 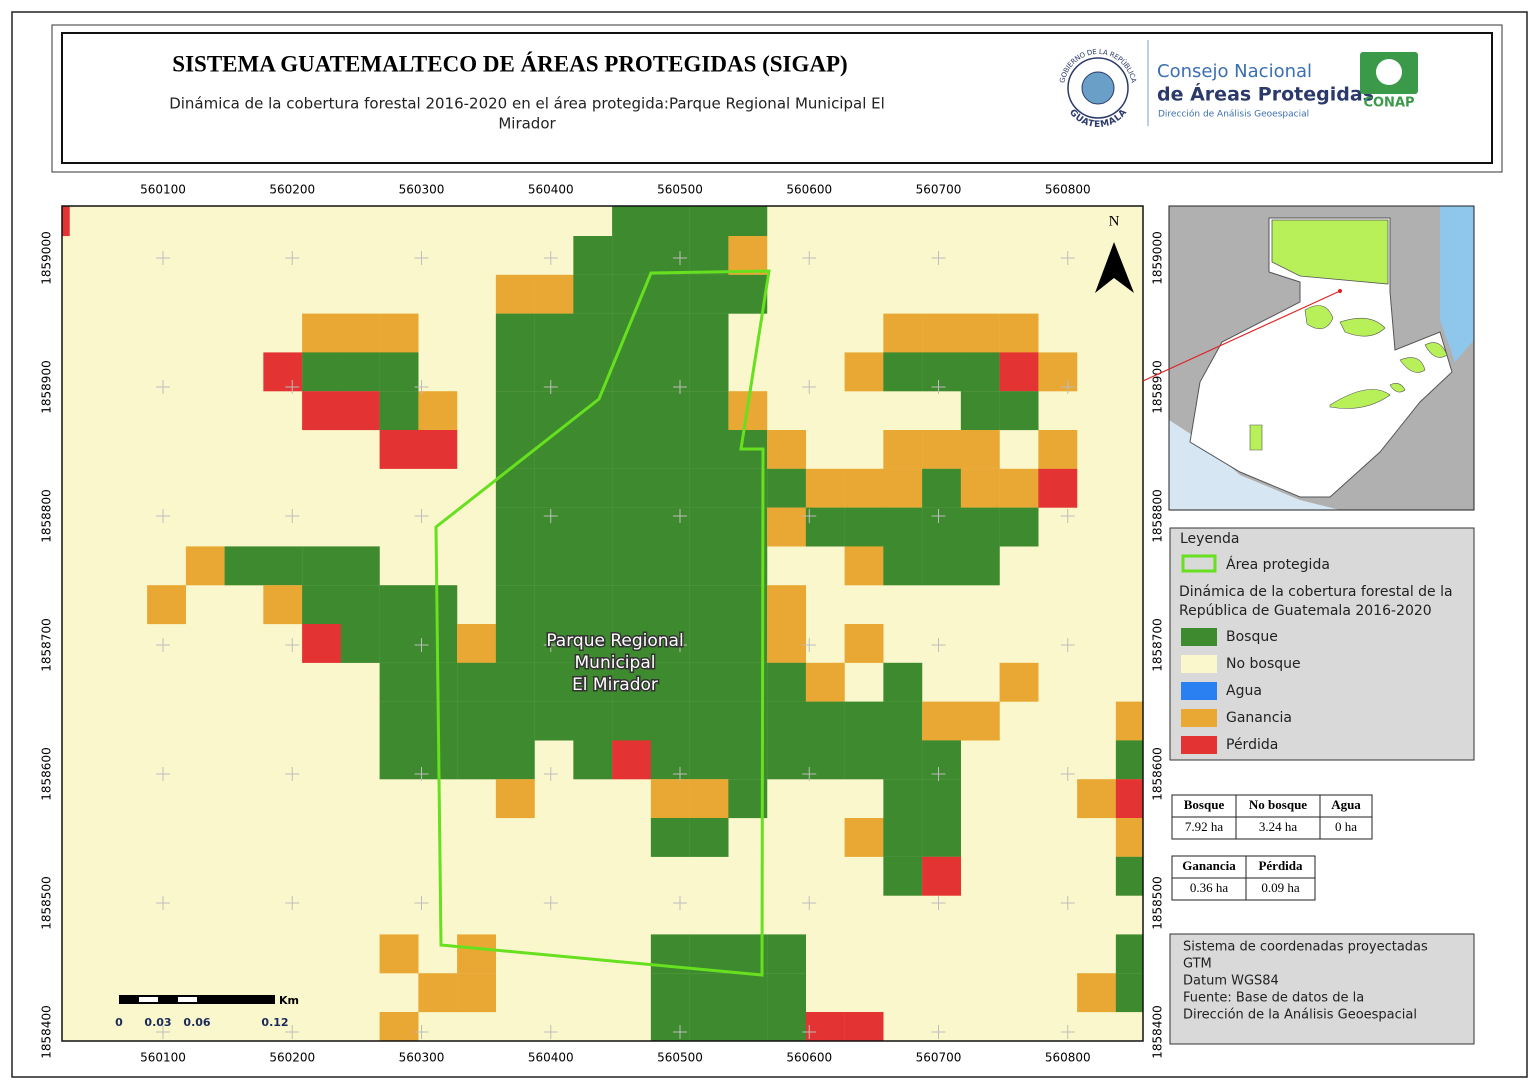 What do you see at coordinates (1273, 998) in the screenshot?
I see `info-line: Fuente: Base de datos de la` at bounding box center [1273, 998].